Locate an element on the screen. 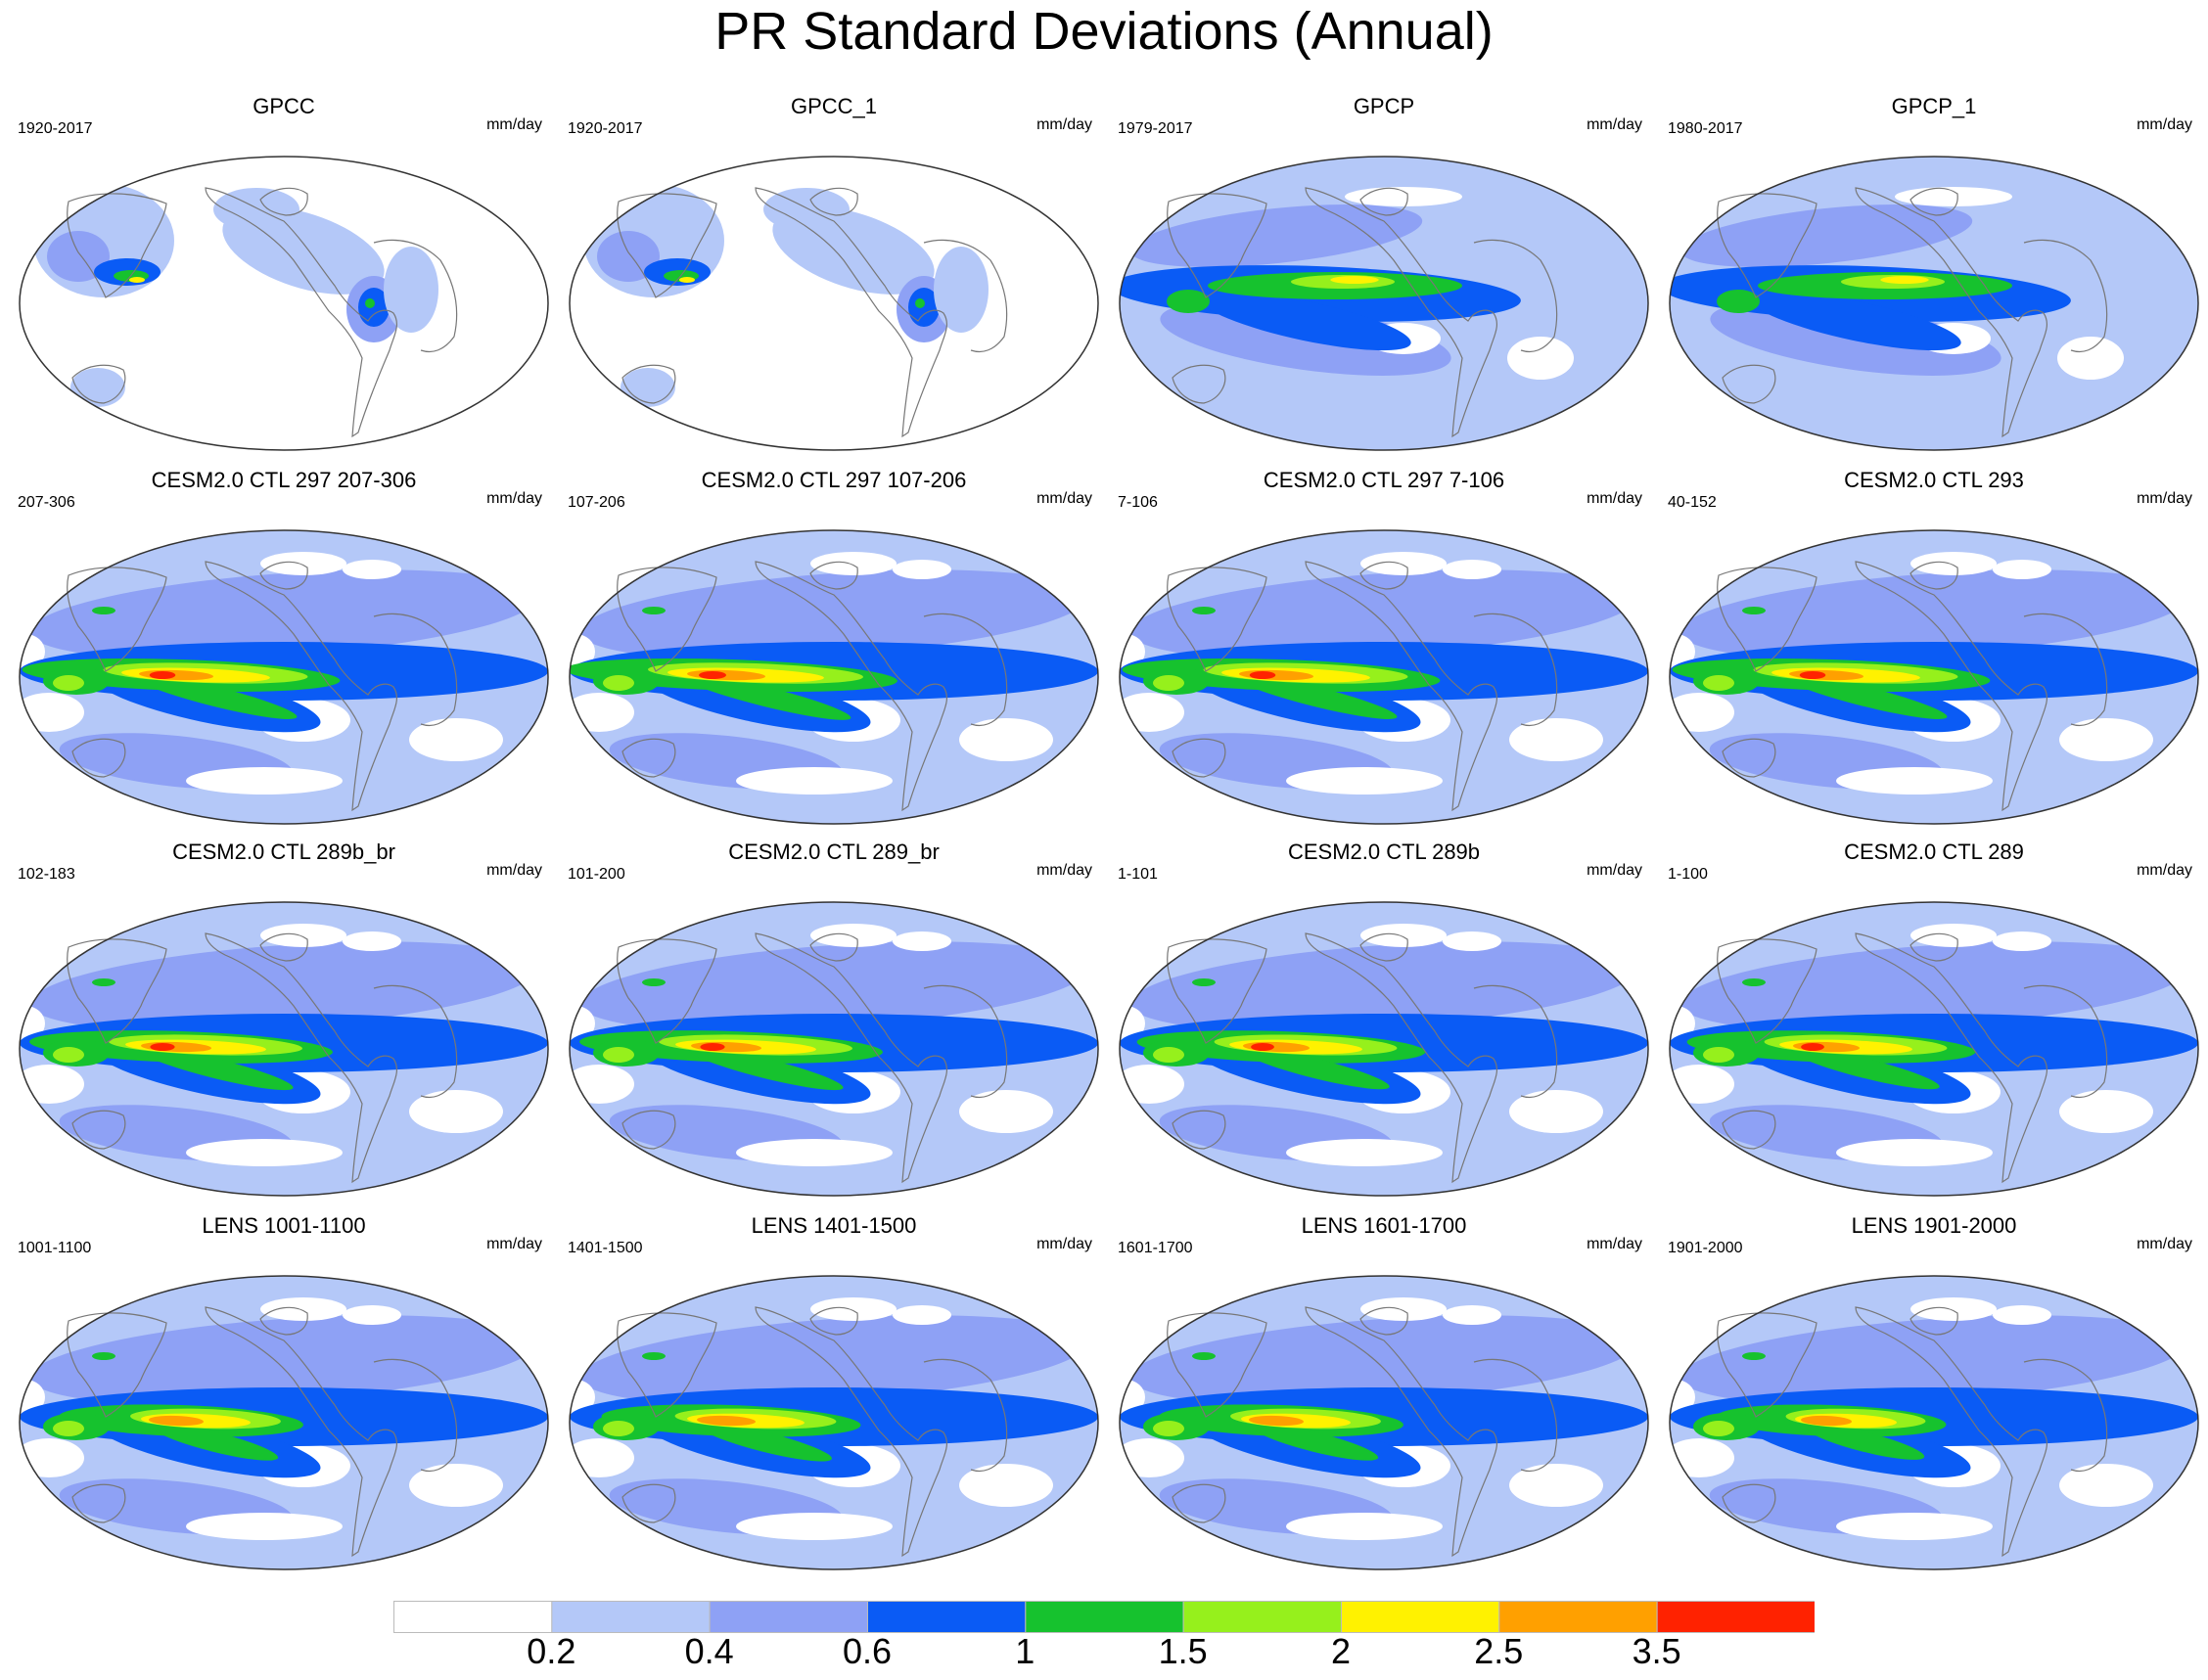 The width and height of the screenshot is (2208, 1680). map-panel: CESM2.0 CTL 289_br 101-200 mm/day is located at coordinates (834, 1025).